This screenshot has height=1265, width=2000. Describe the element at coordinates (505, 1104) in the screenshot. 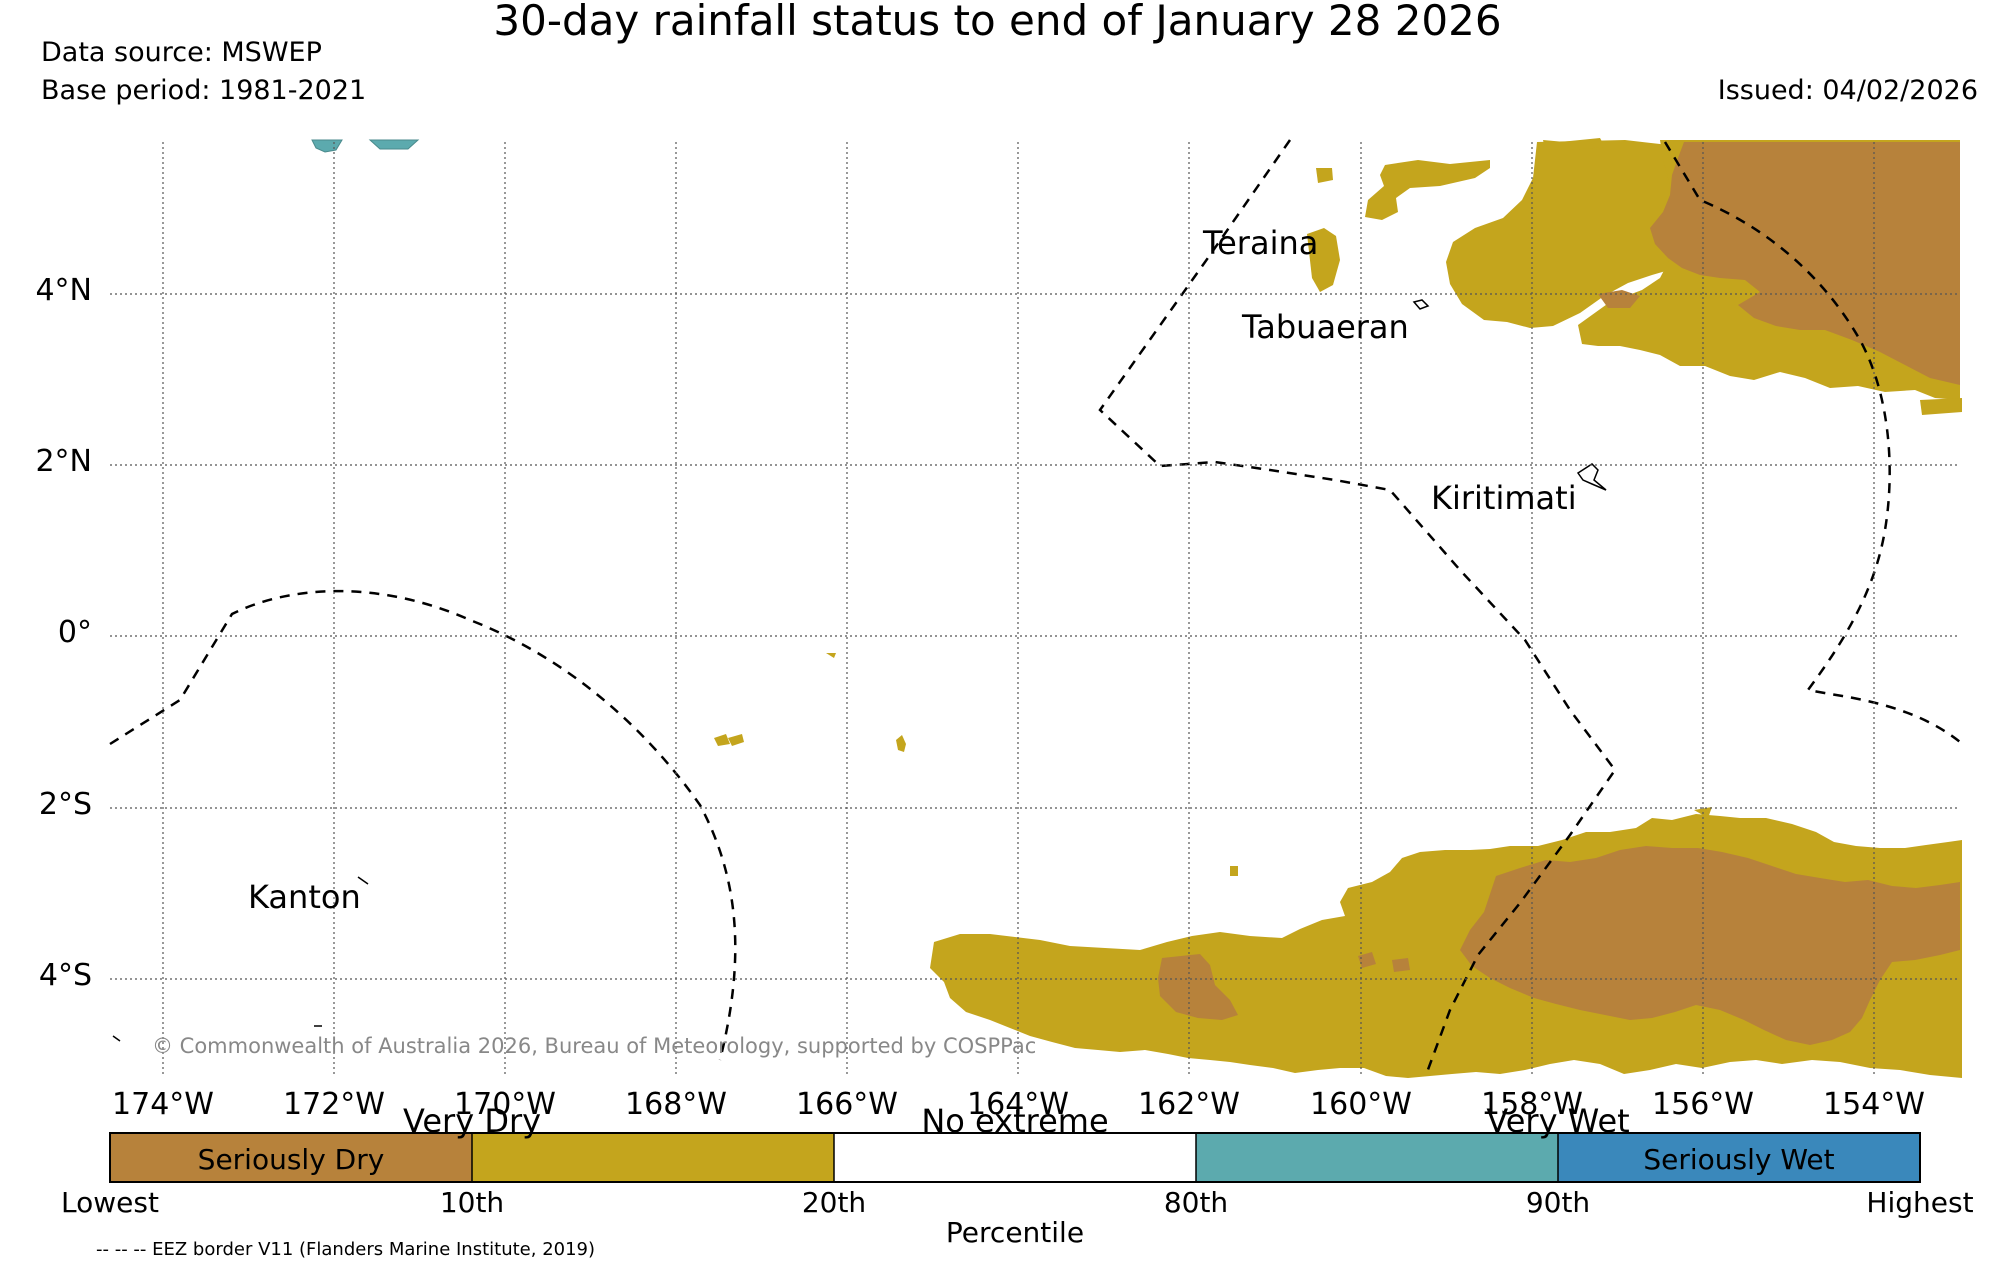

I see `lon-tick-170w: 170°W` at that location.